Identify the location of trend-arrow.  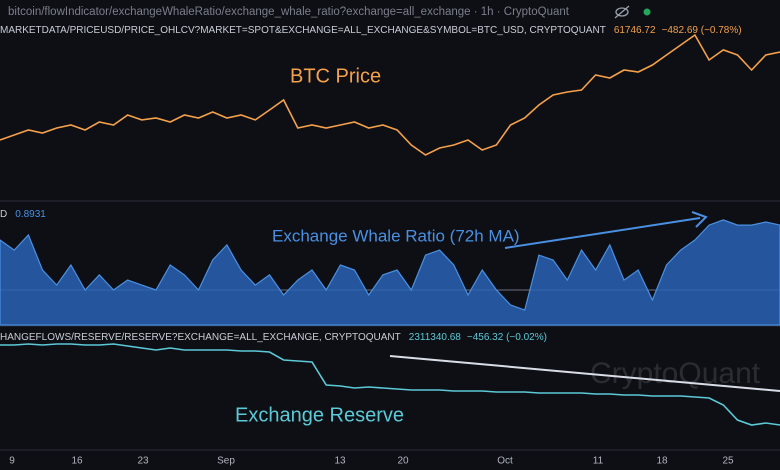
(602, 233).